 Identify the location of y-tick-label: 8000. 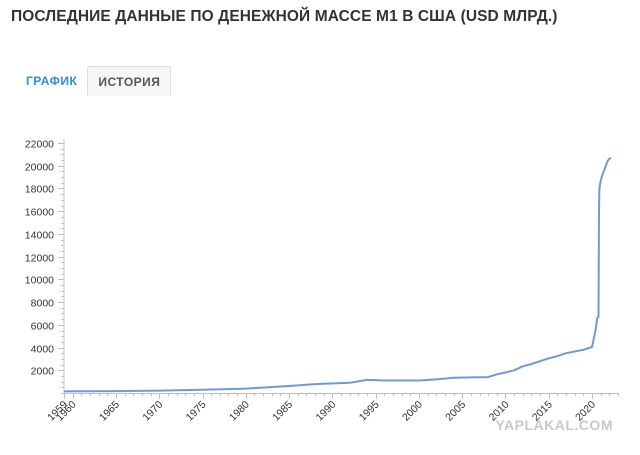
(43, 304).